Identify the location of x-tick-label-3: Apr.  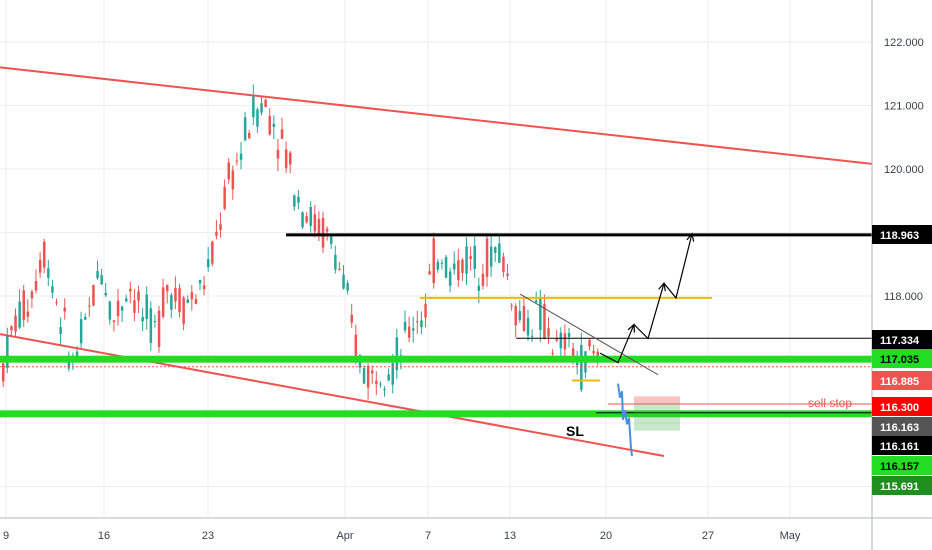
(344, 536).